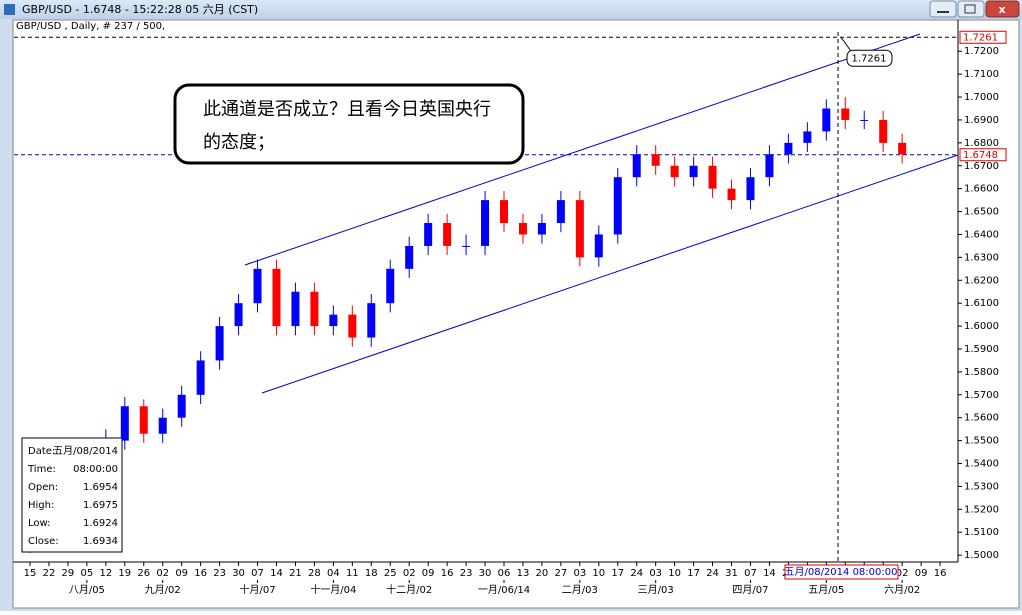 The image size is (1022, 615). I want to click on minimize-button, so click(943, 9).